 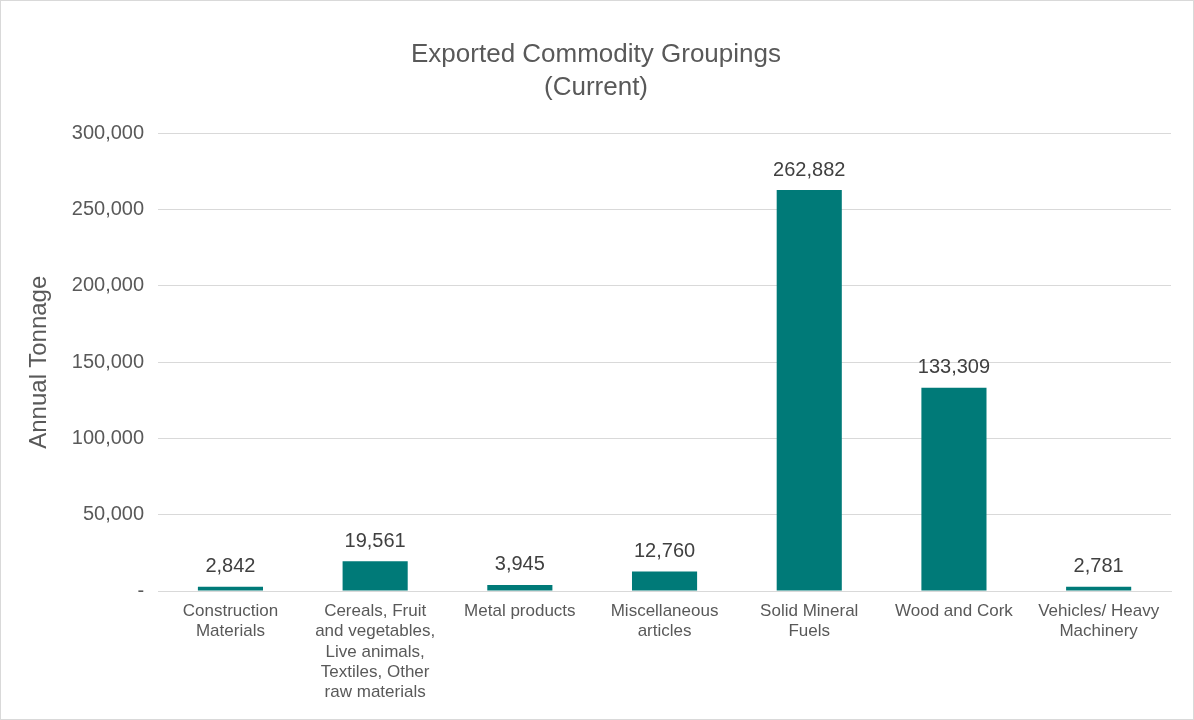 I want to click on x-tick-label: Solid Mineral Fuels, so click(x=809, y=620).